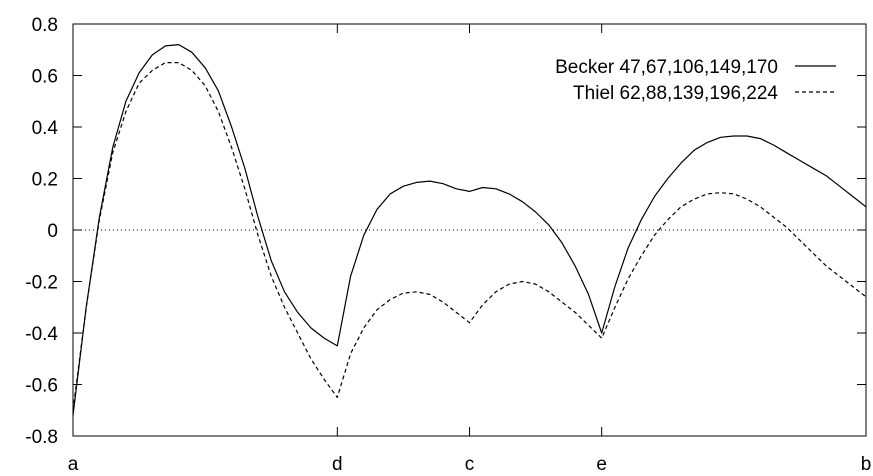 Image resolution: width=873 pixels, height=476 pixels. What do you see at coordinates (675, 93) in the screenshot?
I see `legend-label-thiel: Thiel 62,88,139,196,224` at bounding box center [675, 93].